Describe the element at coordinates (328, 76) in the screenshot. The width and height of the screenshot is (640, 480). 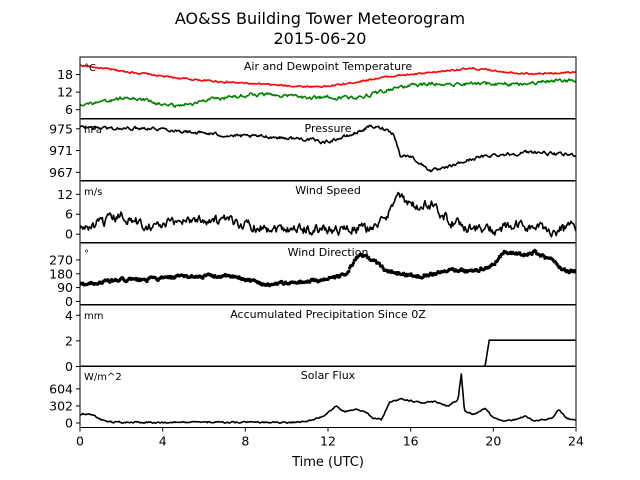
I see `series-temp-0-line` at that location.